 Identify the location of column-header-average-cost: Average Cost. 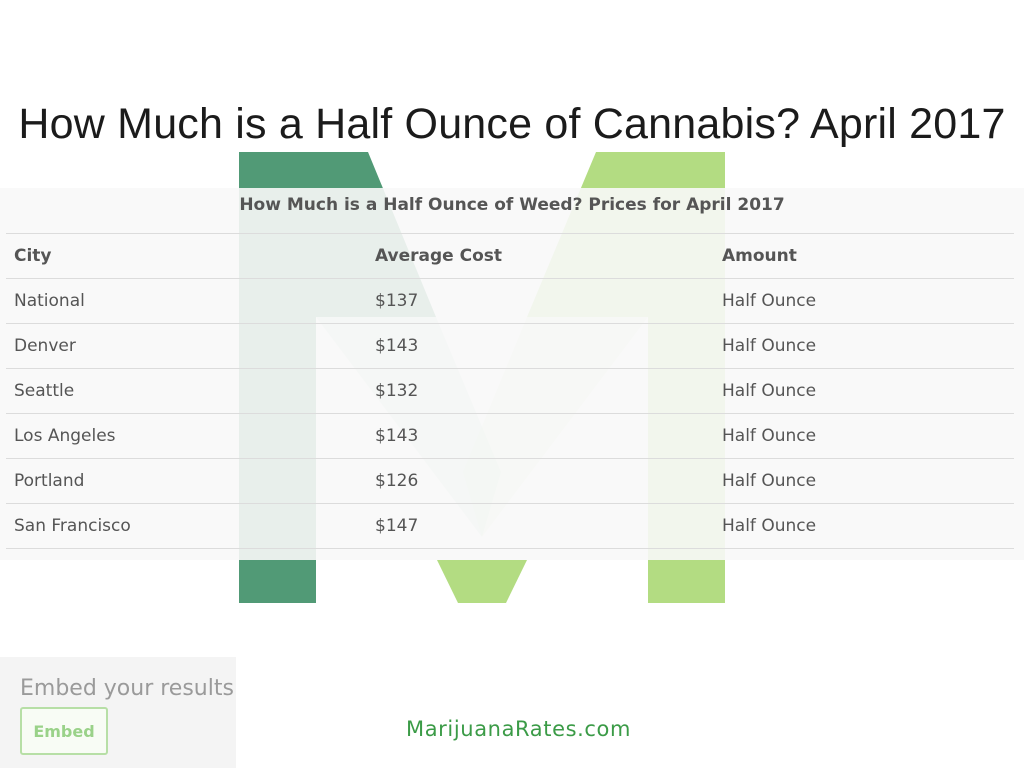
(540, 256).